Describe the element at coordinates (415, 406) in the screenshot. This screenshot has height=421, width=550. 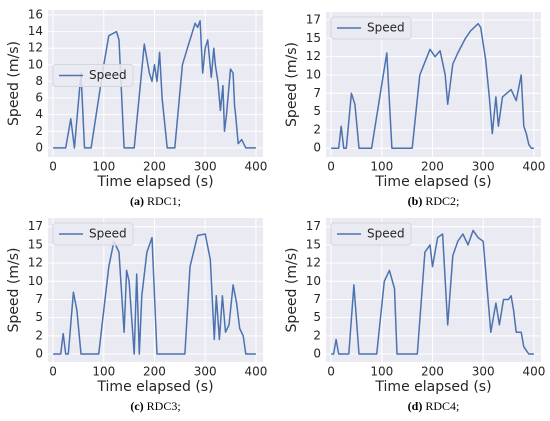
I see `caption-label: (d)` at that location.